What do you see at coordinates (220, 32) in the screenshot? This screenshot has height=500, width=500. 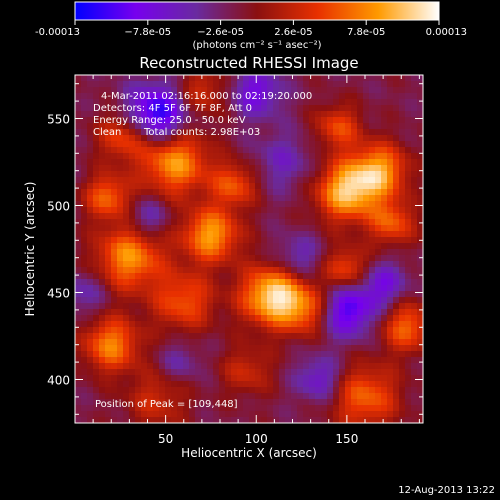 I see `colorbar-tick-label: −2.6e-05` at bounding box center [220, 32].